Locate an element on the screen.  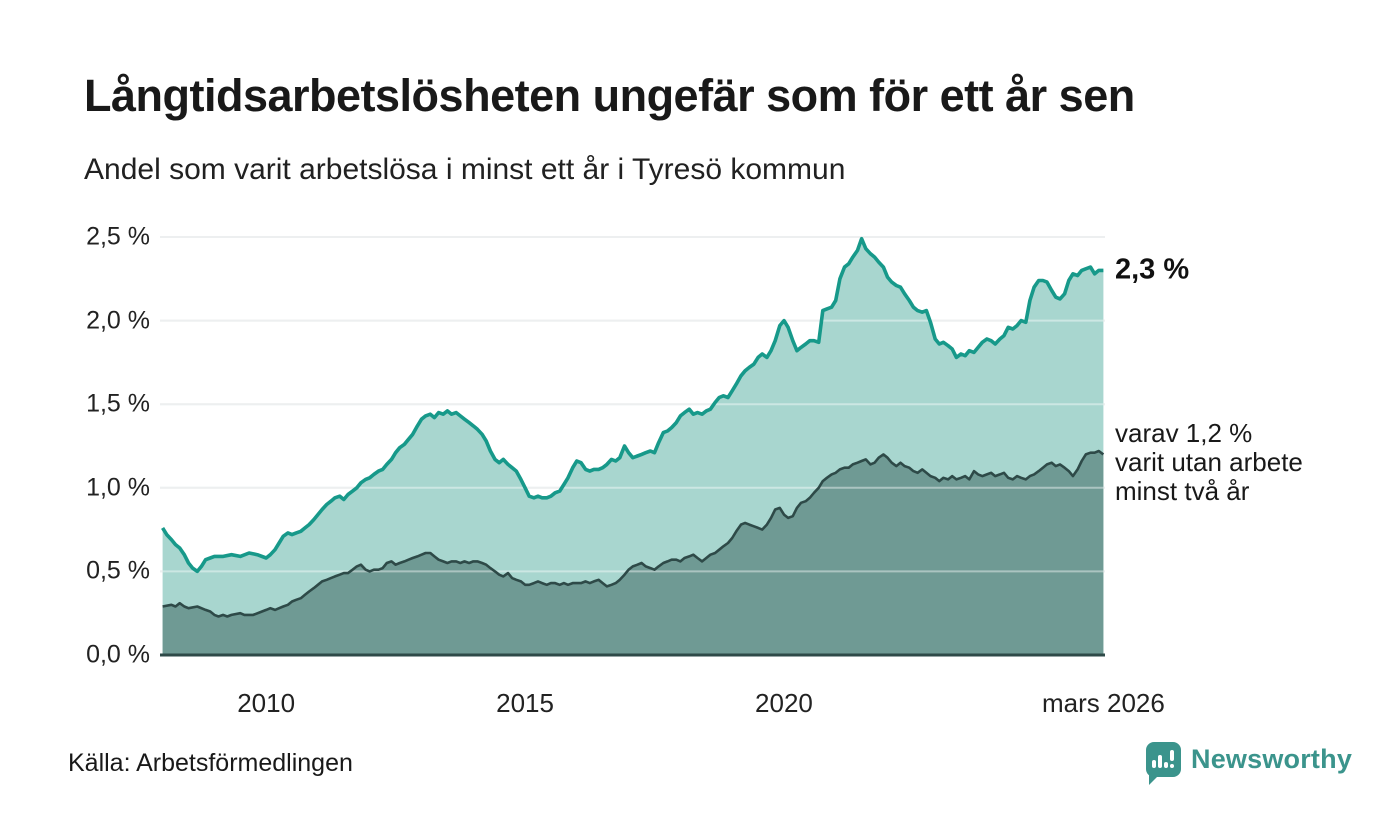
source-note: Källa: Arbetsförmedlingen is located at coordinates (210, 763).